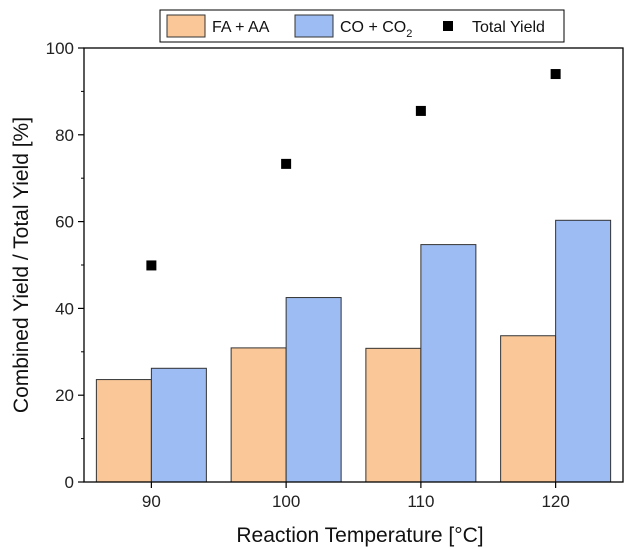 The height and width of the screenshot is (549, 637). What do you see at coordinates (448, 26) in the screenshot?
I see `legend-marker-total-yield` at bounding box center [448, 26].